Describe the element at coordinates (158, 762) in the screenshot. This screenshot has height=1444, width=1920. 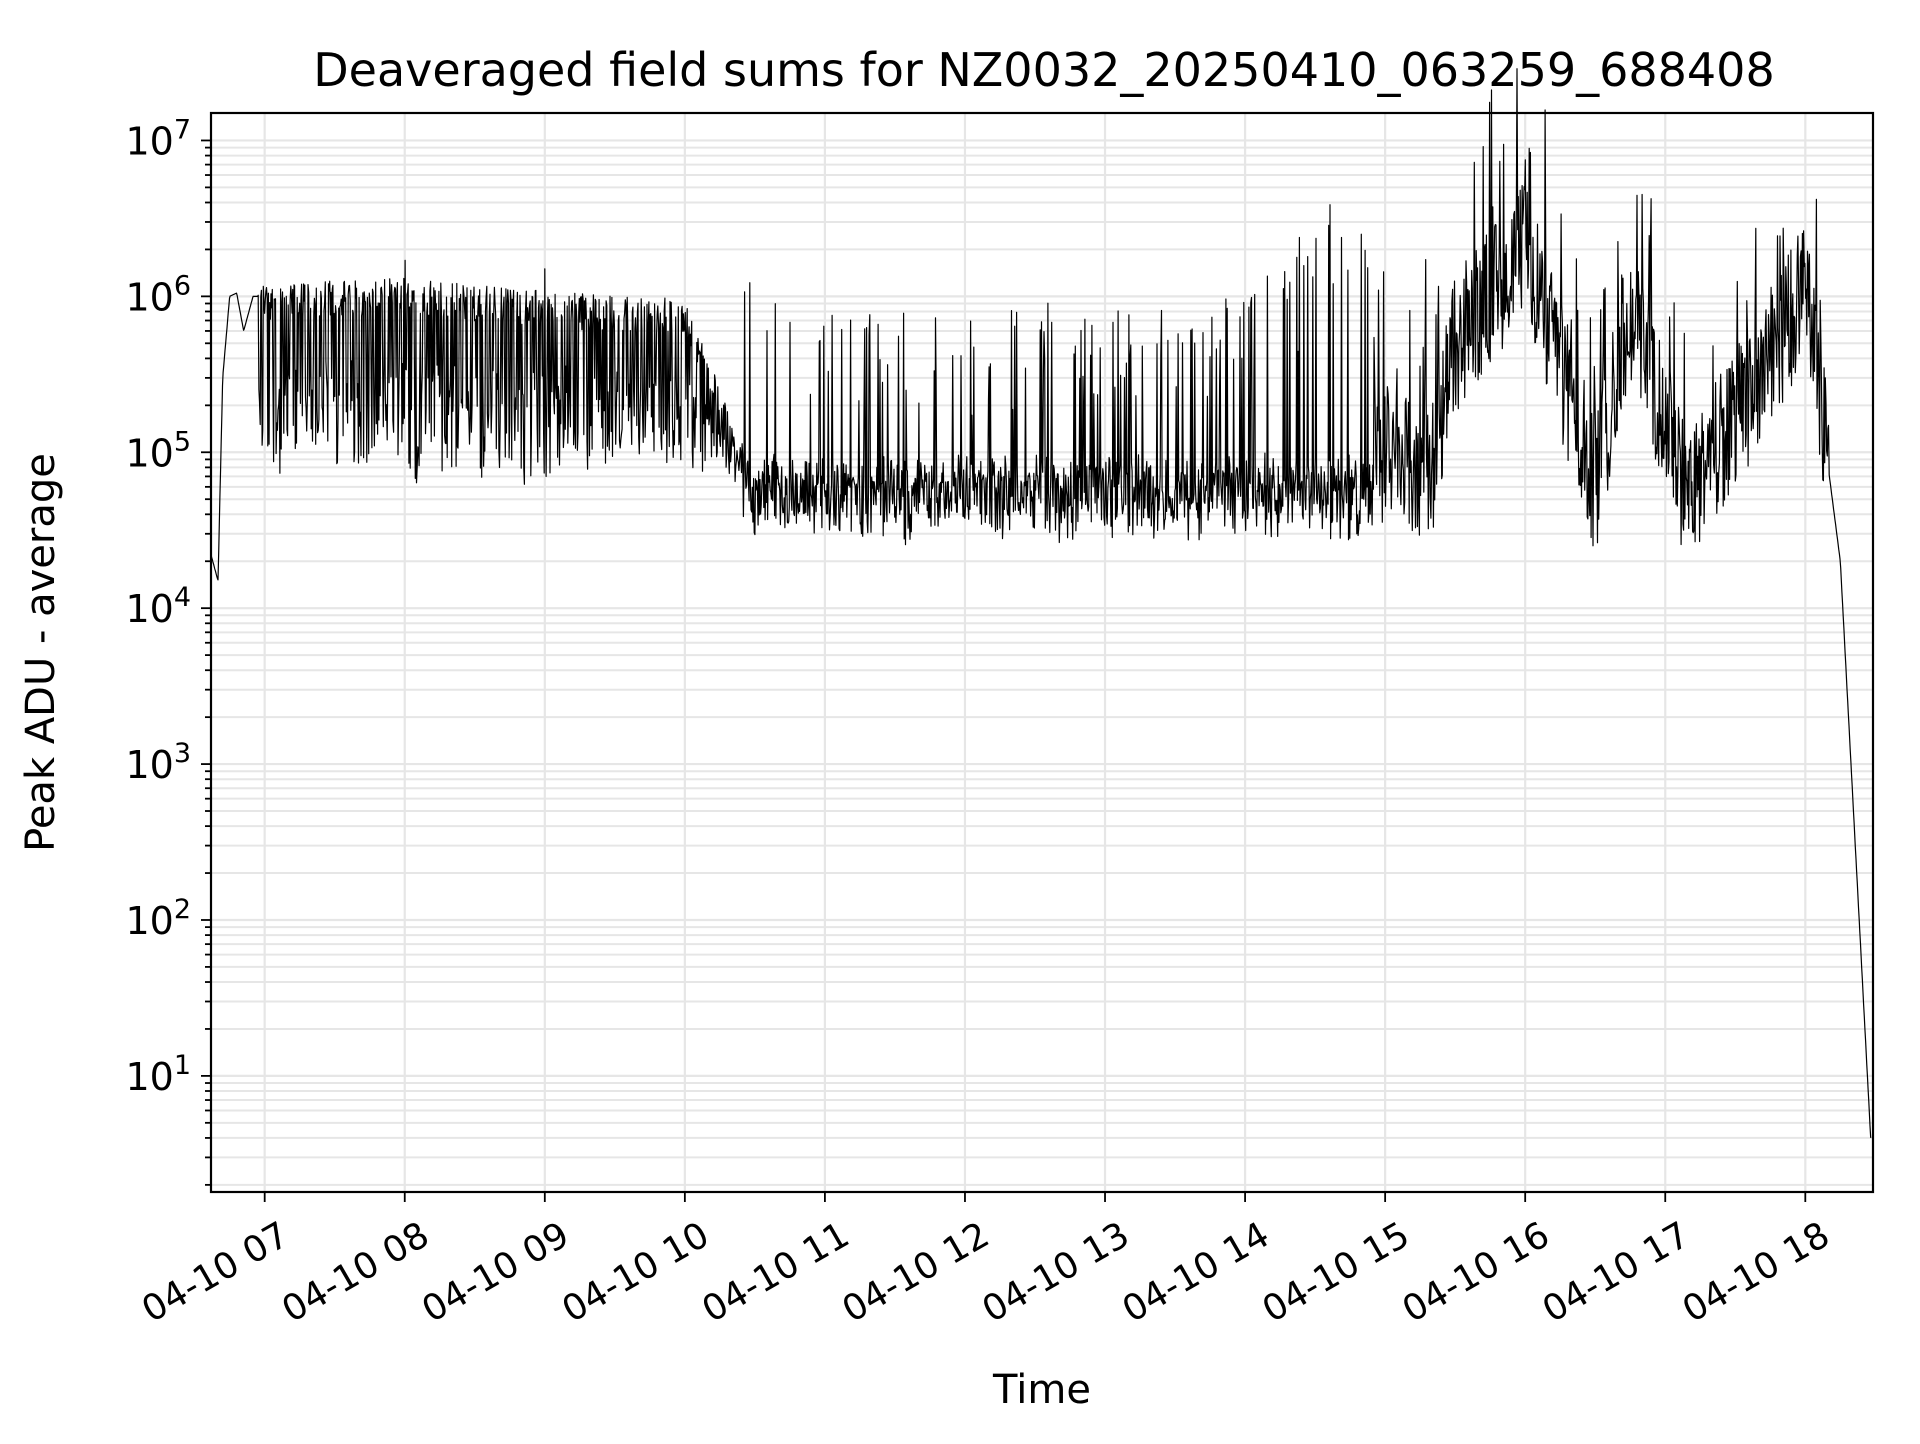
I see `y-tick-label: 103` at that location.